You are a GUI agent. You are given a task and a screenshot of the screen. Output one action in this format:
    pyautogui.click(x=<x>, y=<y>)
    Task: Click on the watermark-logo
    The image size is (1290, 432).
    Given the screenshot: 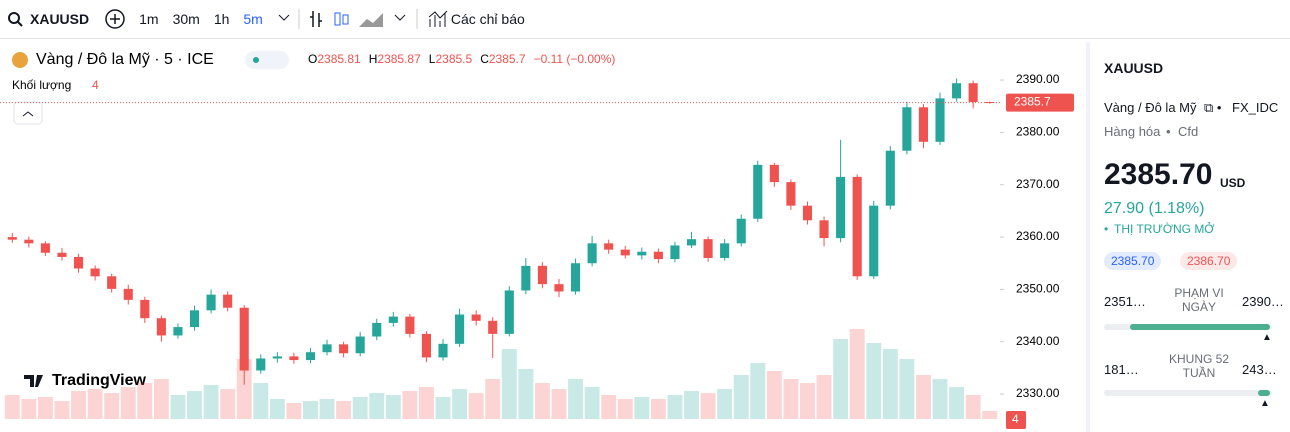 What is the action you would take?
    pyautogui.click(x=33, y=381)
    